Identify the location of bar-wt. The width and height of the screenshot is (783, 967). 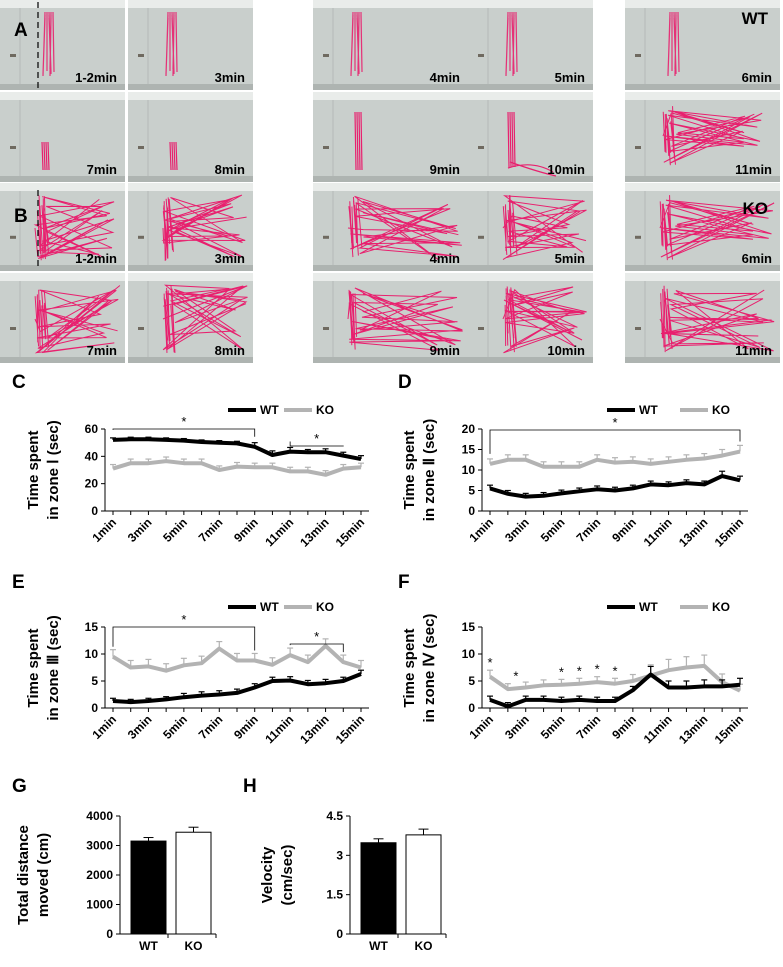
(378, 888).